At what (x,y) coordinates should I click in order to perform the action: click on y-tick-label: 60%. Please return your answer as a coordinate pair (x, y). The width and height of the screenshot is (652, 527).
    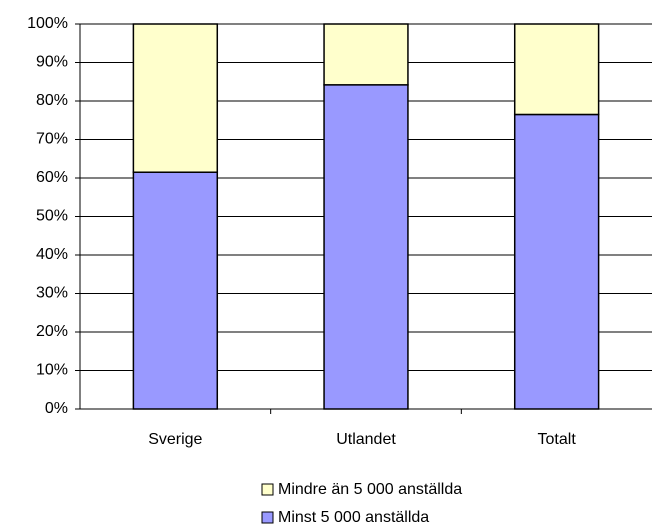
    Looking at the image, I should click on (52, 177).